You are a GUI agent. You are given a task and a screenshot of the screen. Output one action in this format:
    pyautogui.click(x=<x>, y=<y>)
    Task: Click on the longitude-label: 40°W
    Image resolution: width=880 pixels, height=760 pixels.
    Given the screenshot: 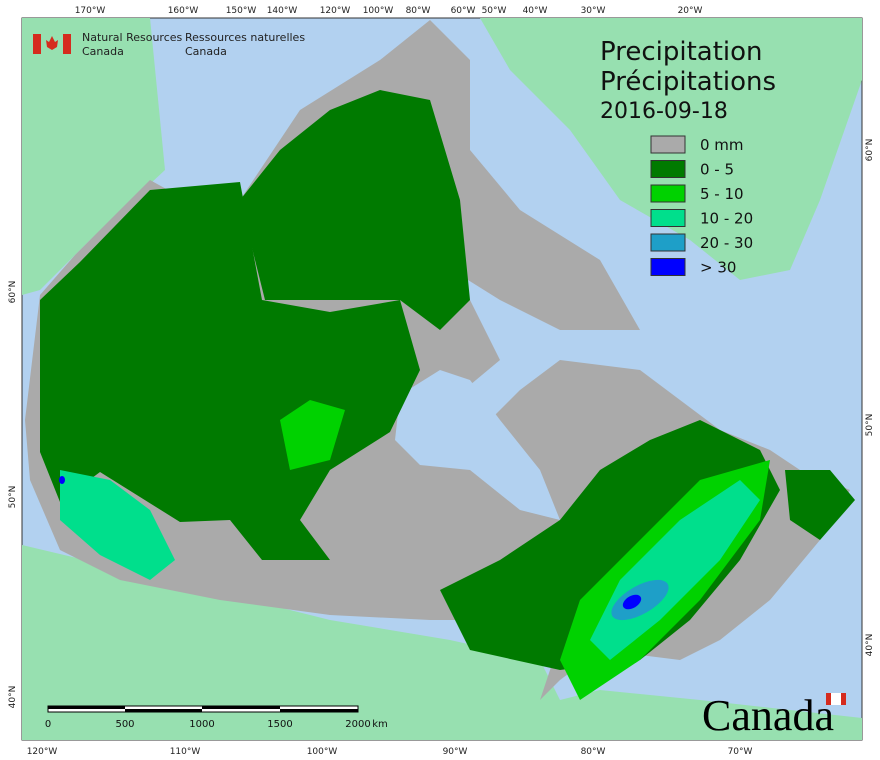 What is the action you would take?
    pyautogui.click(x=535, y=11)
    